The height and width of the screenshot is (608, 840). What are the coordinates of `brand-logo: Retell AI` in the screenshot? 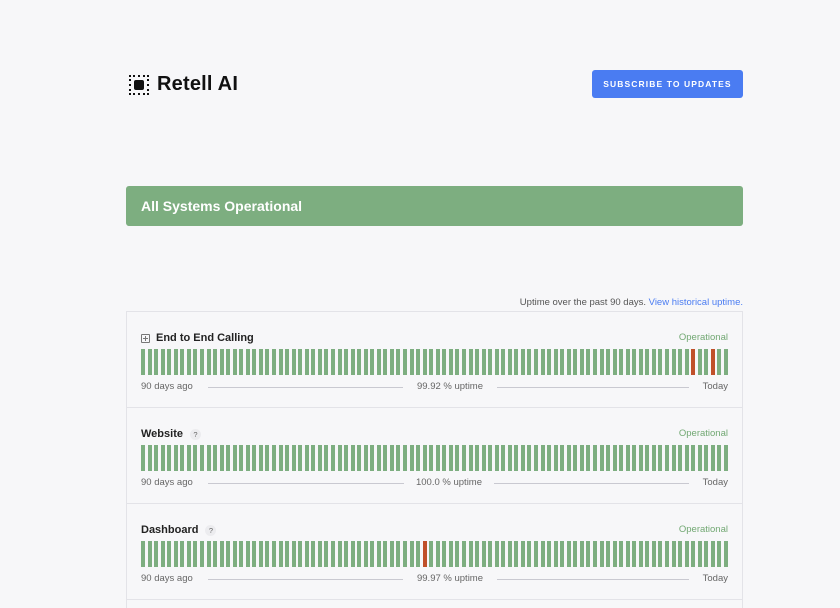 It's located at (183, 84).